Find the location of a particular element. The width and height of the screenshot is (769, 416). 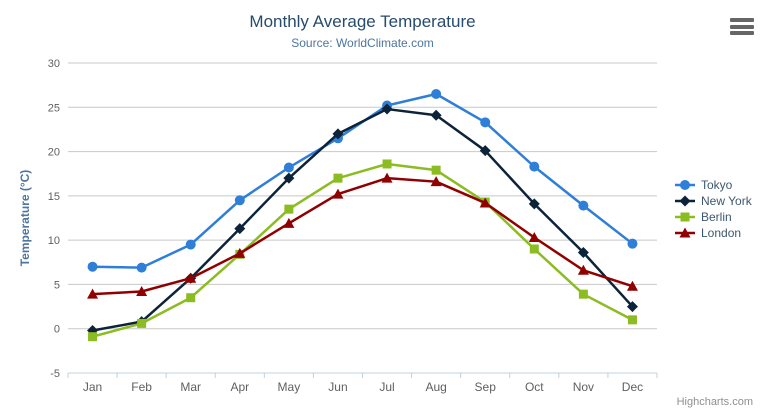

legend-label: Berlin is located at coordinates (716, 217).